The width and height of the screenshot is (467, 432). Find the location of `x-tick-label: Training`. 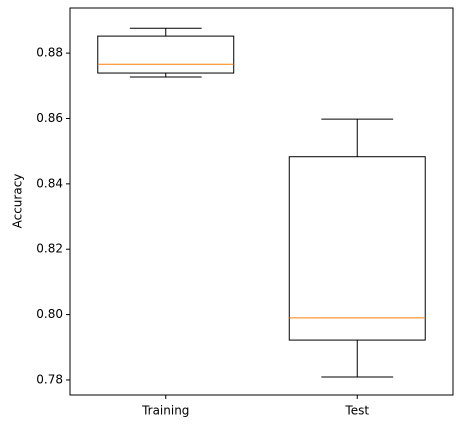

x-tick-label: Training is located at coordinates (165, 411).